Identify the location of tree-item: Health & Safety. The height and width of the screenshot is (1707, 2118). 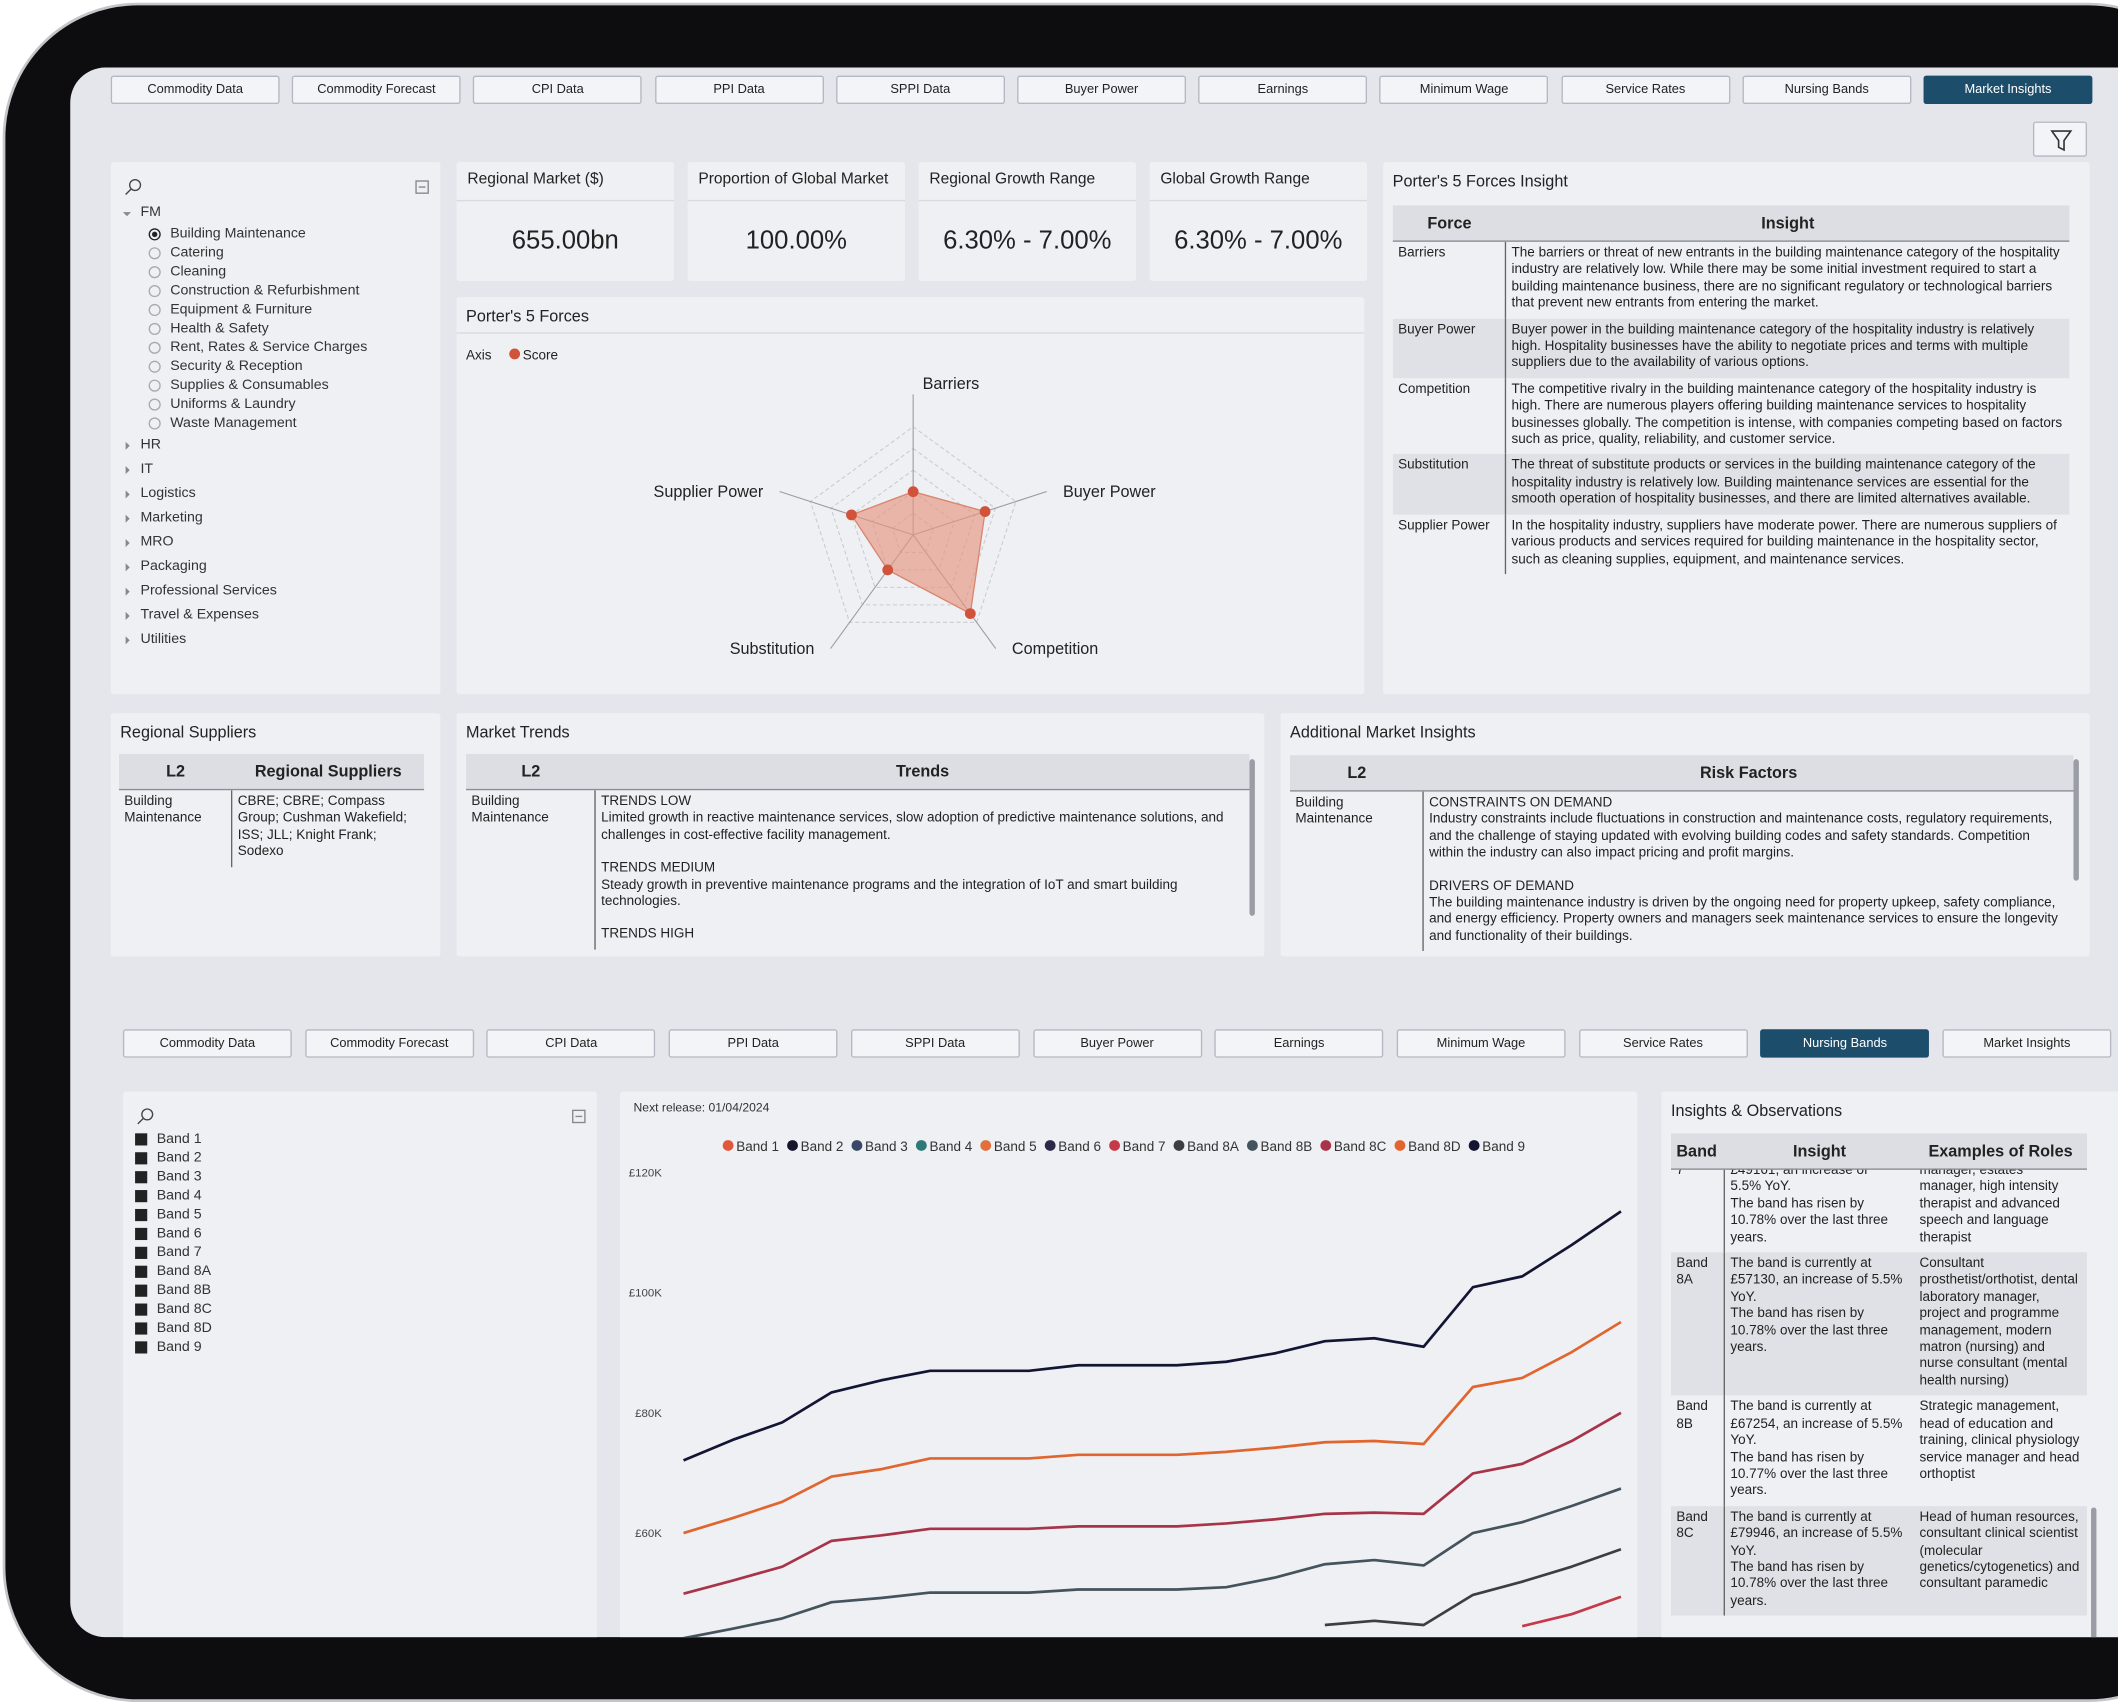
(219, 328).